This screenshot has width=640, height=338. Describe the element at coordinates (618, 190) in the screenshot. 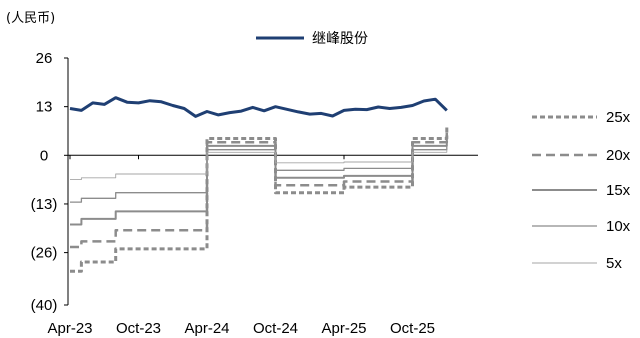

I see `legend-label: 15x` at that location.